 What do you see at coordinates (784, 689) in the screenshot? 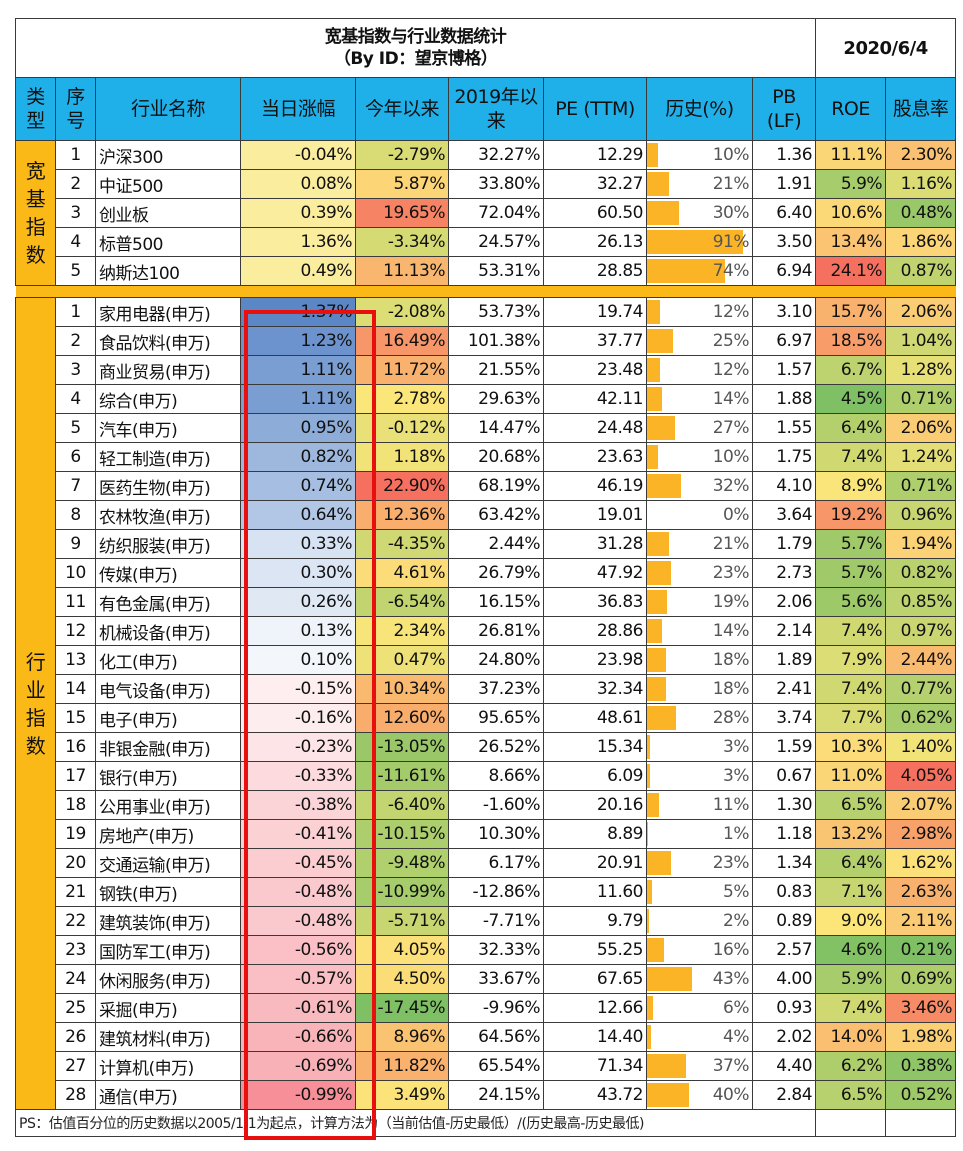
I see `cell-pb: 2.41` at bounding box center [784, 689].